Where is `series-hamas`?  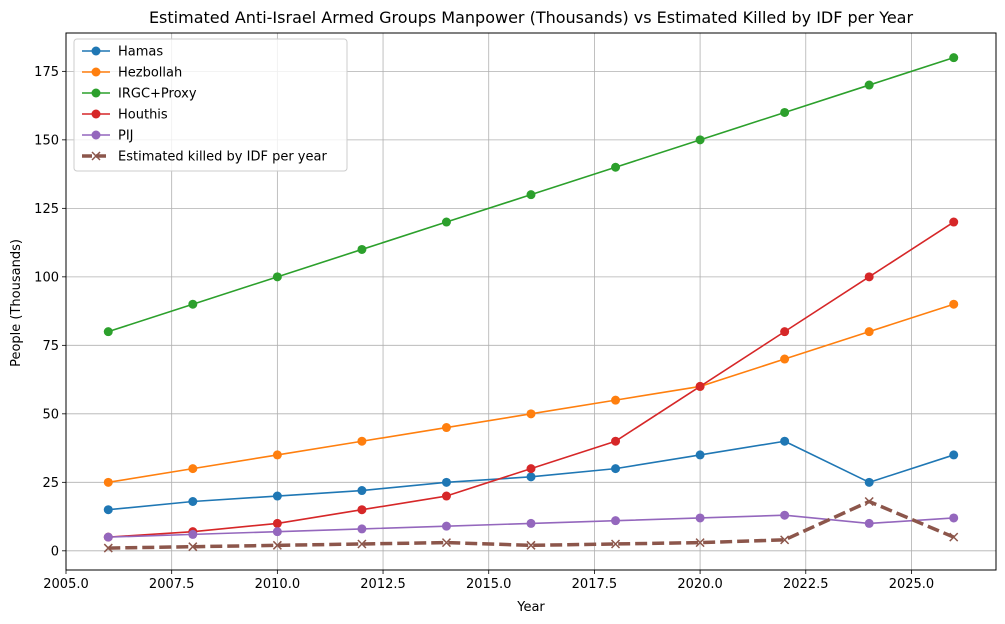 series-hamas is located at coordinates (531, 475).